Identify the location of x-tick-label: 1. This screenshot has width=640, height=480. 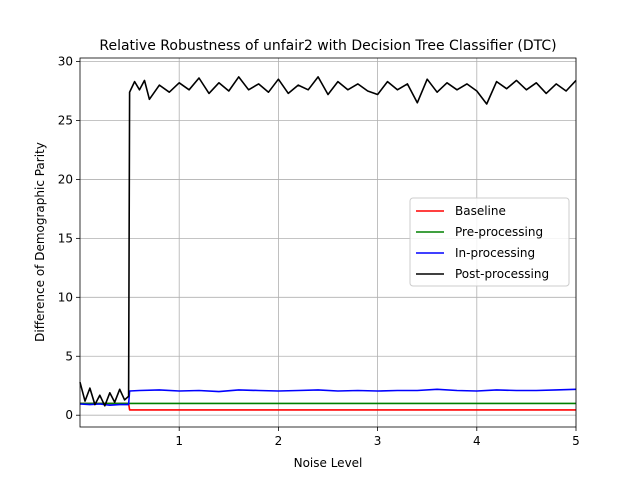
(179, 441).